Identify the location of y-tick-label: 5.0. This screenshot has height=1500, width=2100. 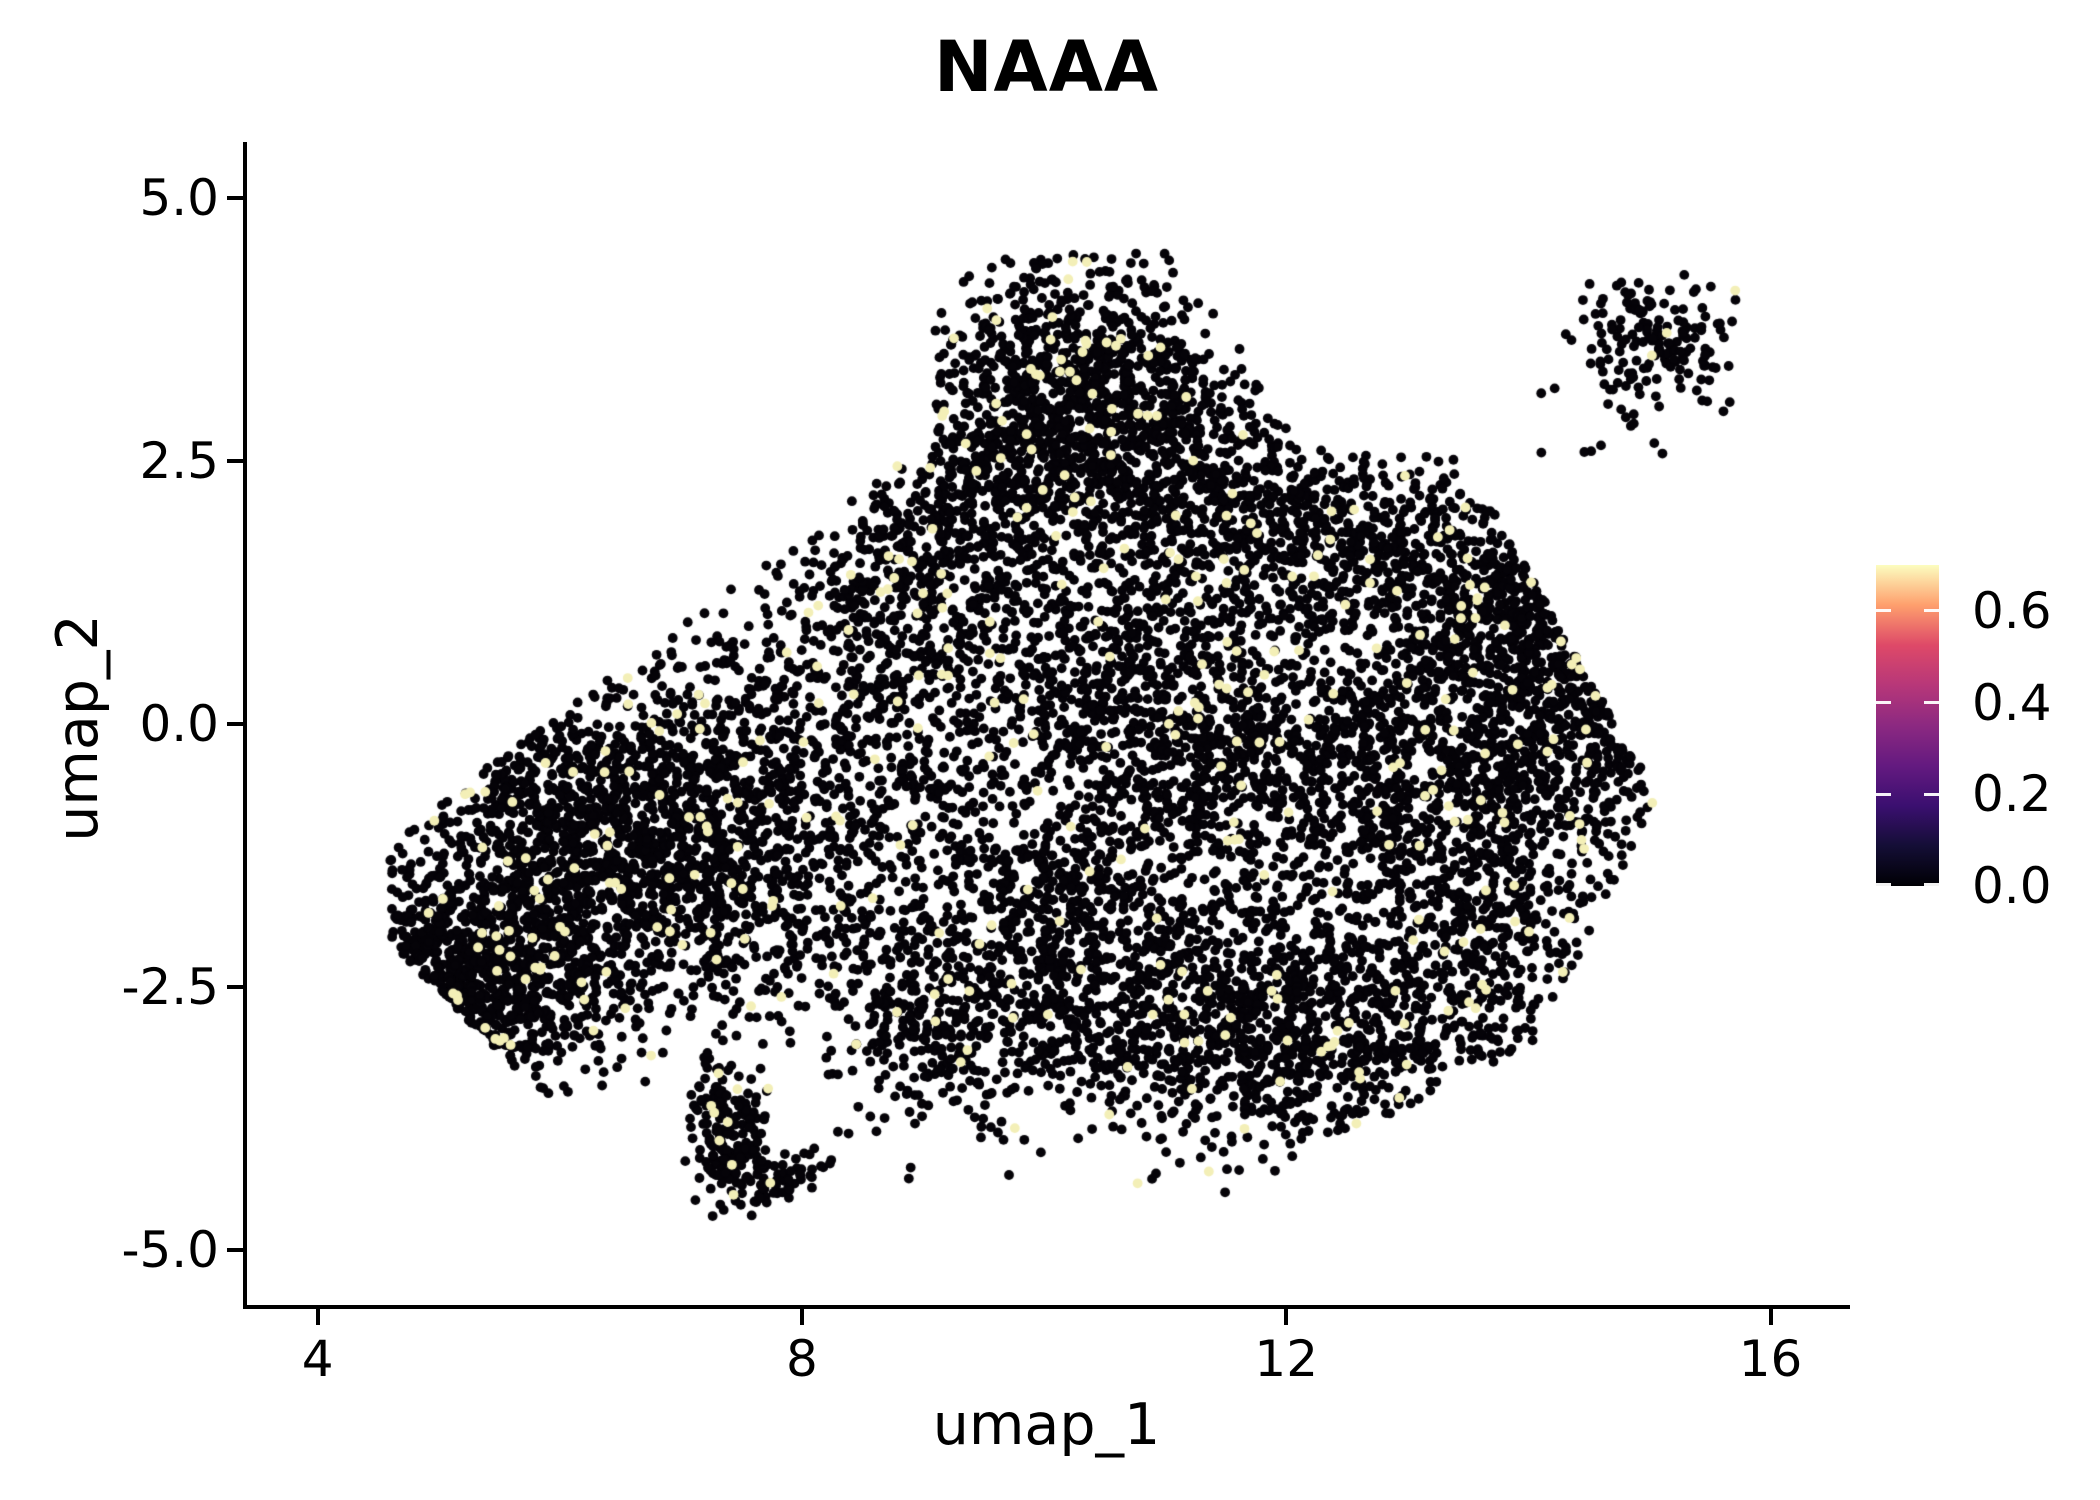
(179, 197).